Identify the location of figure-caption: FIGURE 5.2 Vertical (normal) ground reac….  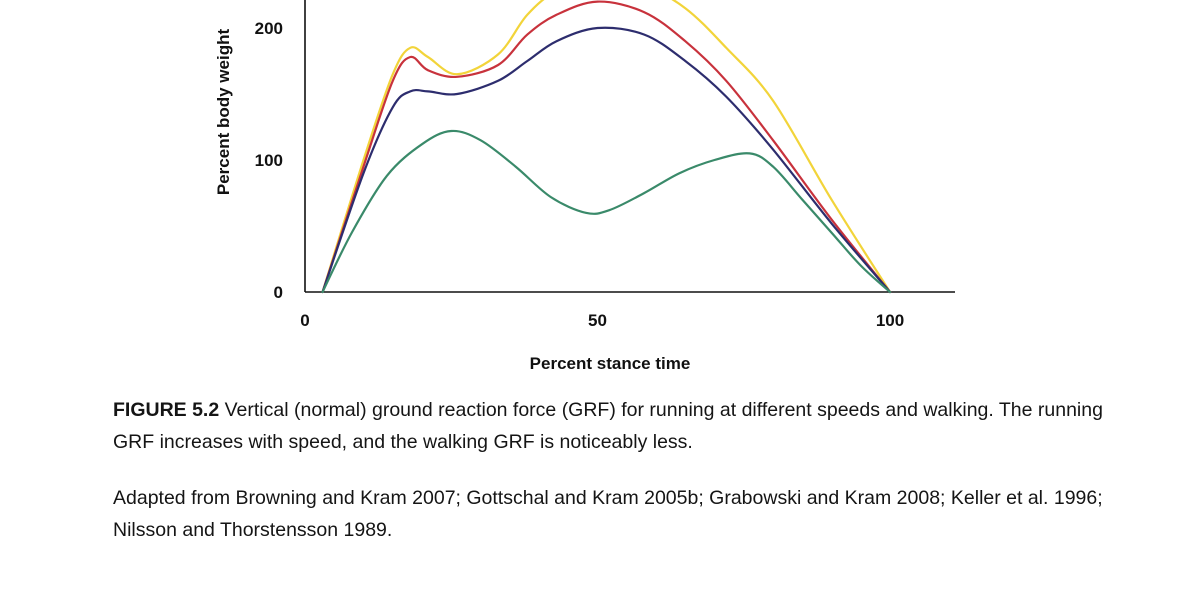
(618, 426).